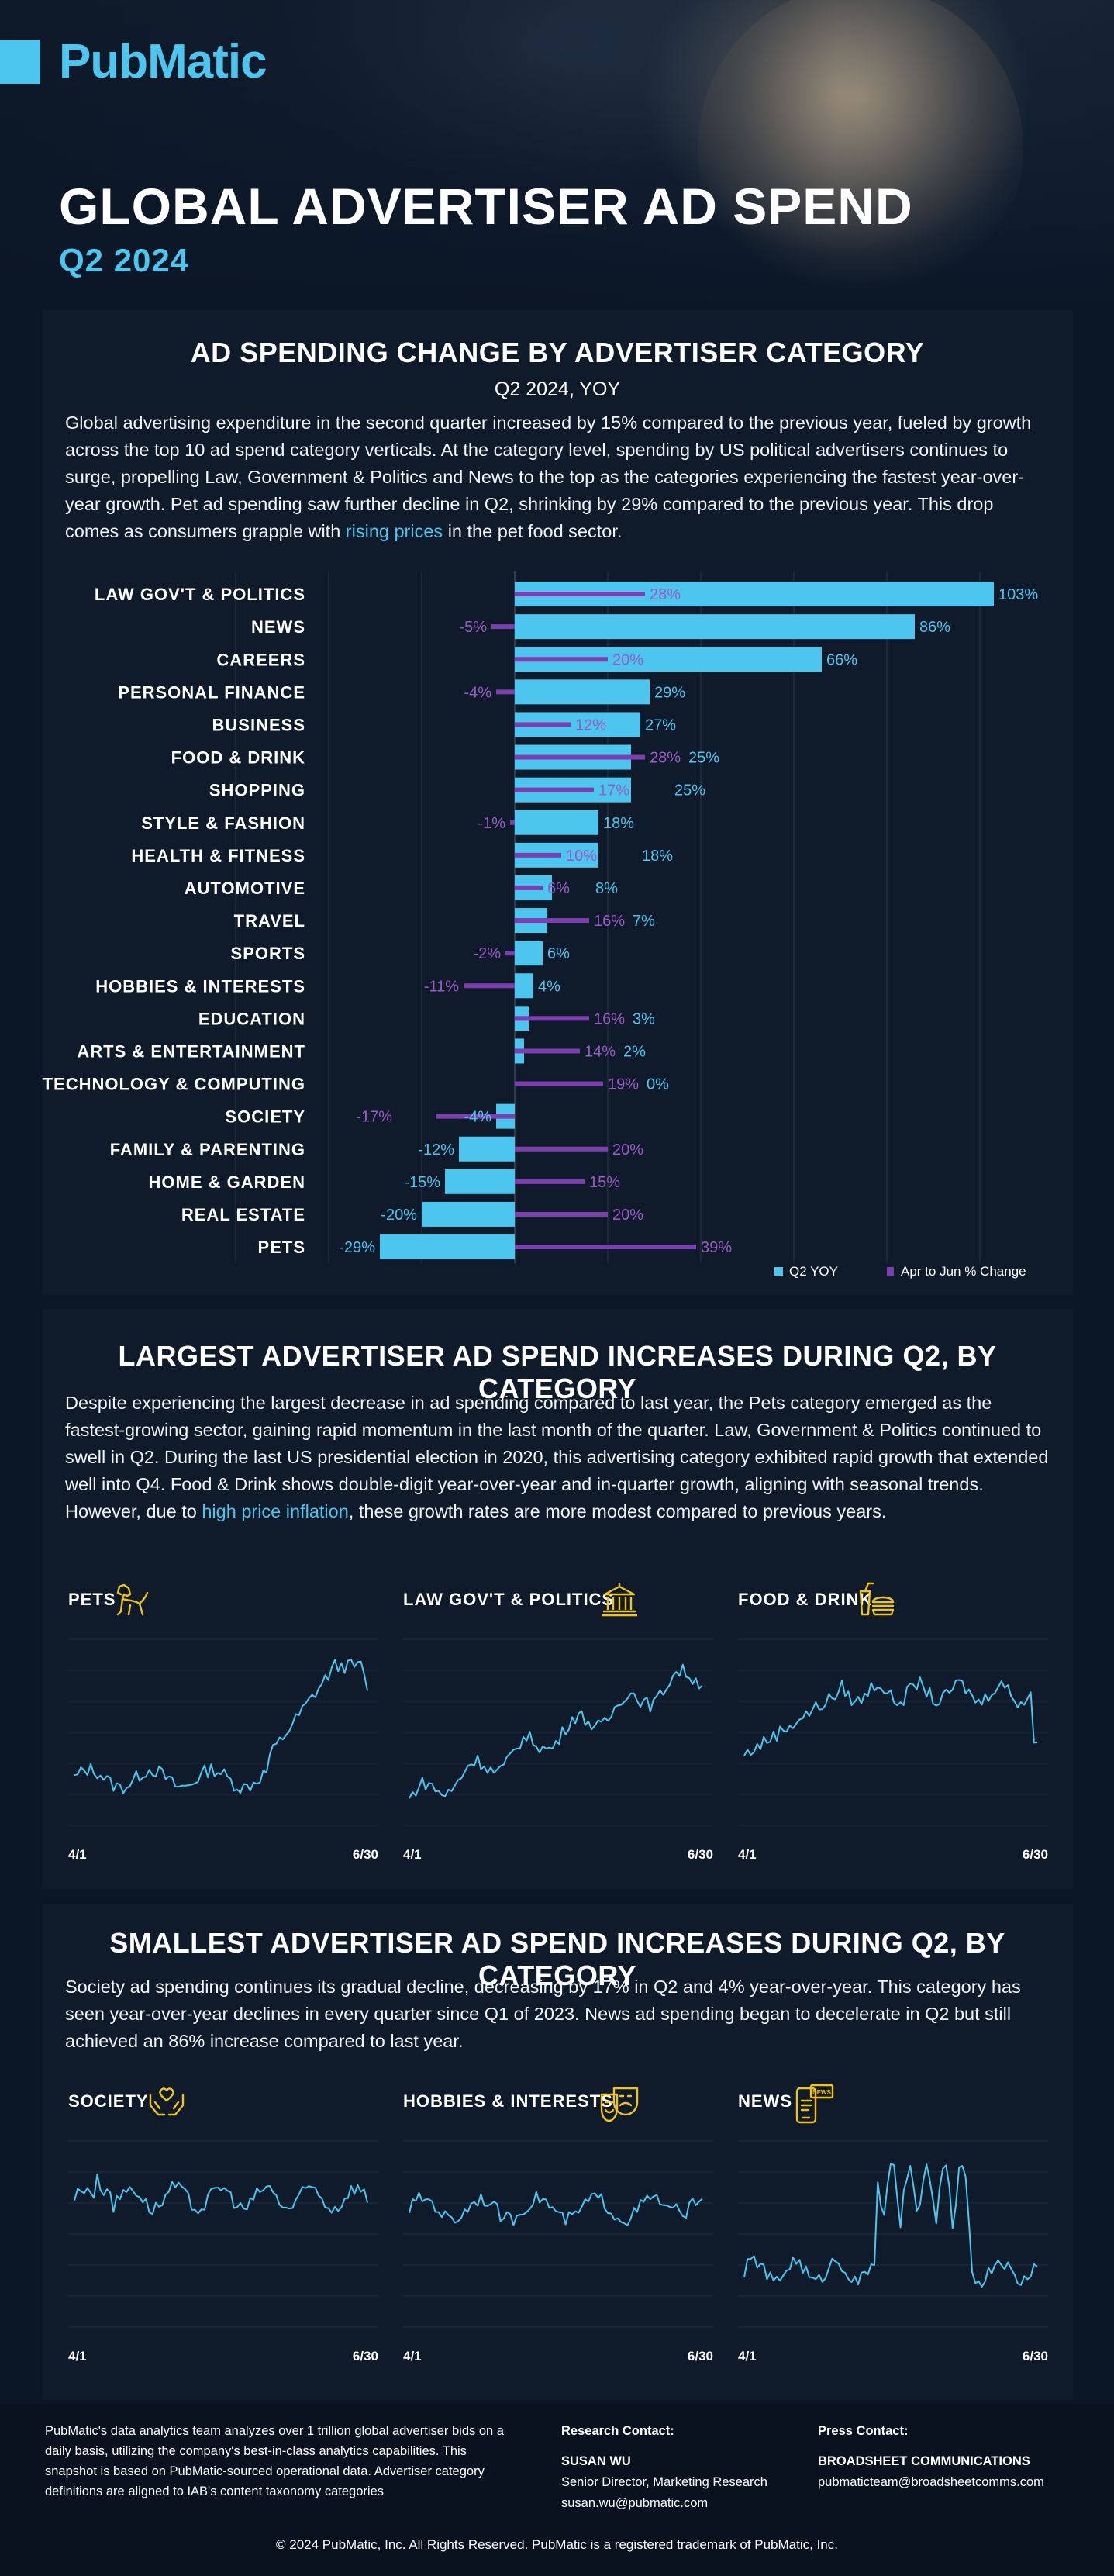 Image resolution: width=1114 pixels, height=2576 pixels. Describe the element at coordinates (609, 922) in the screenshot. I see `apr-jun-value: 16%` at that location.